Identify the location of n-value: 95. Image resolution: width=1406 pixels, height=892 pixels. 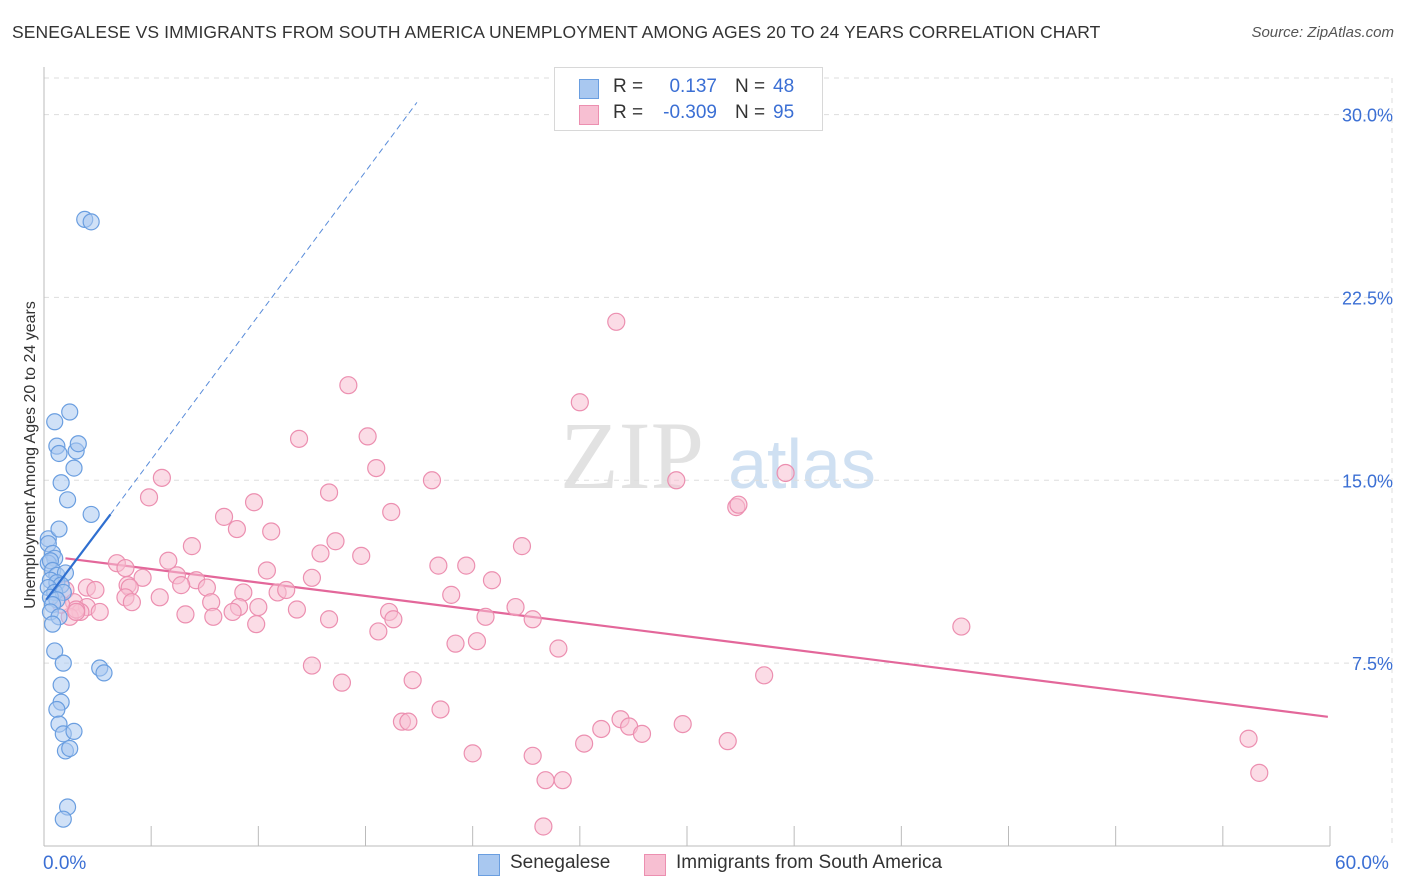
(784, 112).